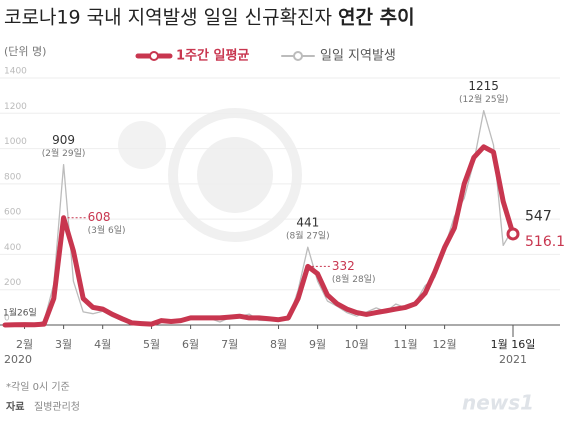 The image size is (570, 424). I want to click on x-tick-label: 10월, so click(357, 344).